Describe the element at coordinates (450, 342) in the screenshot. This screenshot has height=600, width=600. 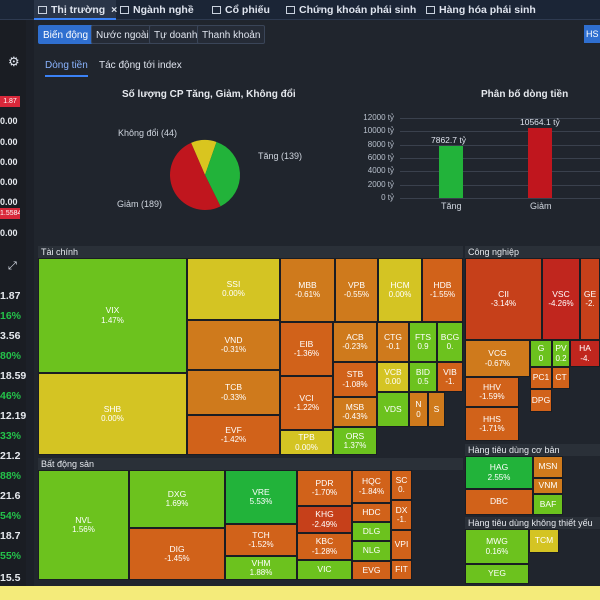
I see `stock-tile: BCG 0.` at that location.